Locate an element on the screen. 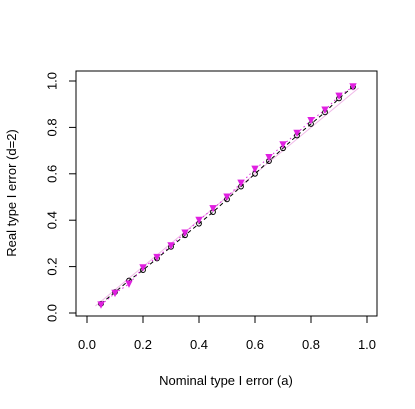 The width and height of the screenshot is (415, 409). x-axis-tick-label: 0.8 is located at coordinates (311, 344).